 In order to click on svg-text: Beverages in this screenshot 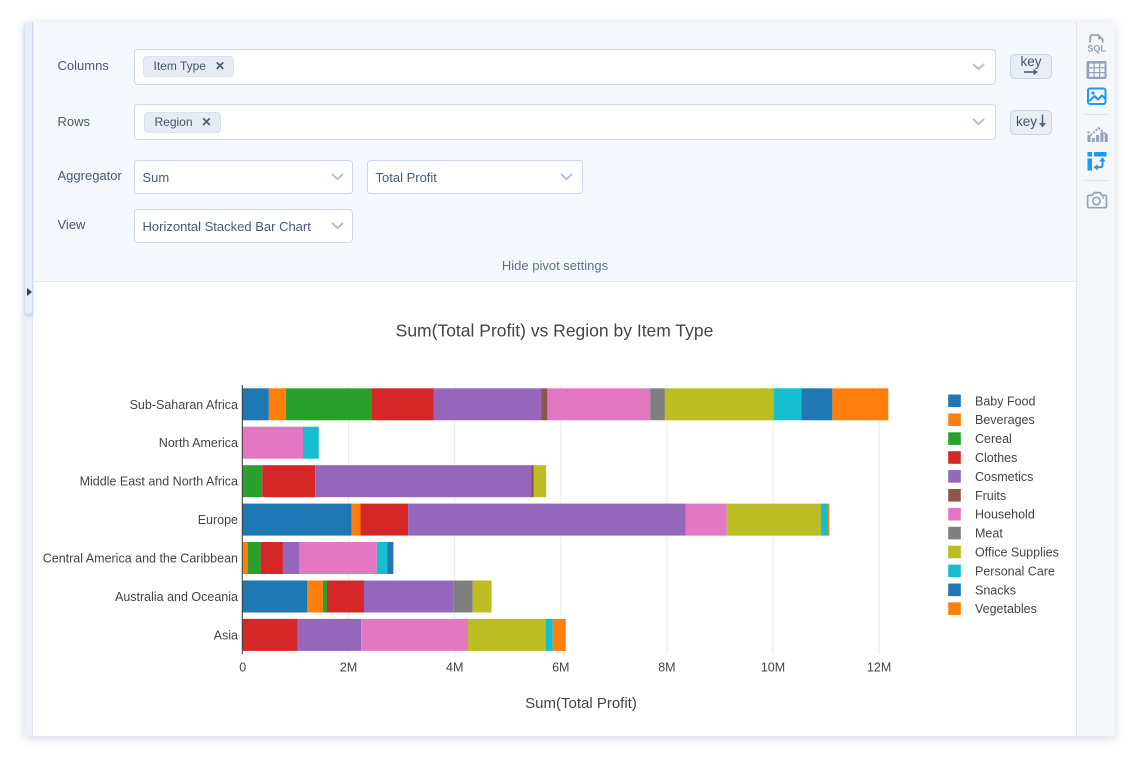, I will do `click(1005, 420)`.